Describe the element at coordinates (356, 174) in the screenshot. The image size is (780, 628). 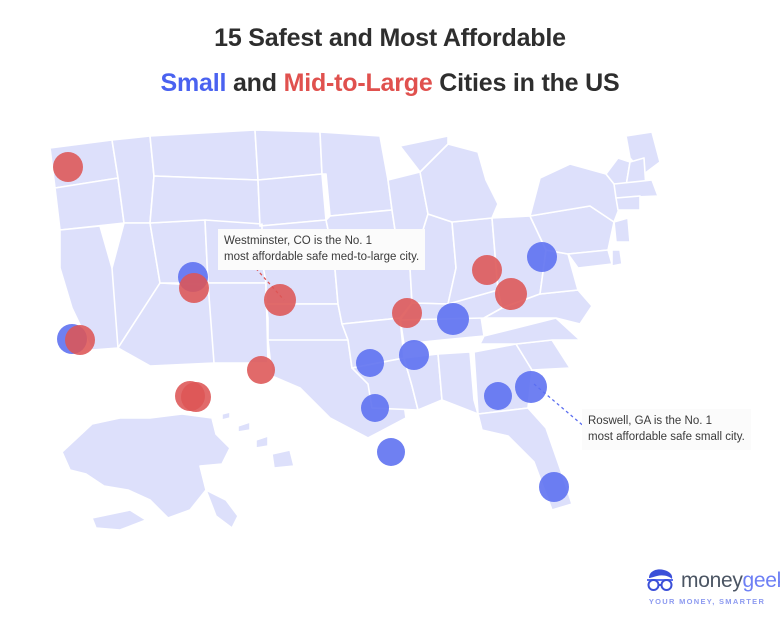
I see `state-mn` at that location.